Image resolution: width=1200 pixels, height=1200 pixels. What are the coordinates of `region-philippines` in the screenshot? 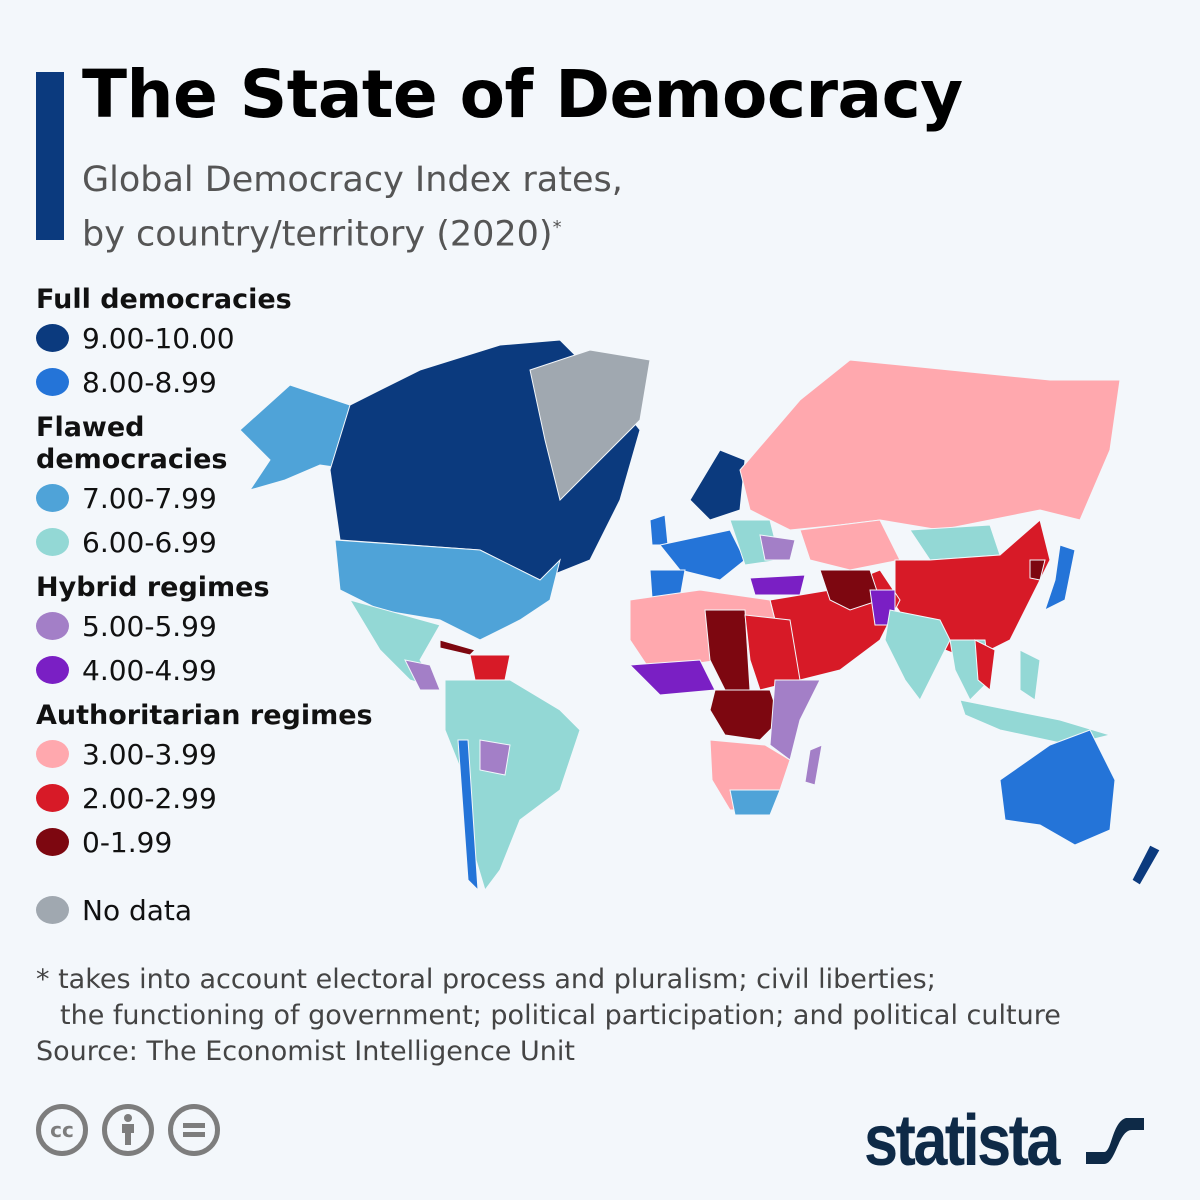 It's located at (1030, 675).